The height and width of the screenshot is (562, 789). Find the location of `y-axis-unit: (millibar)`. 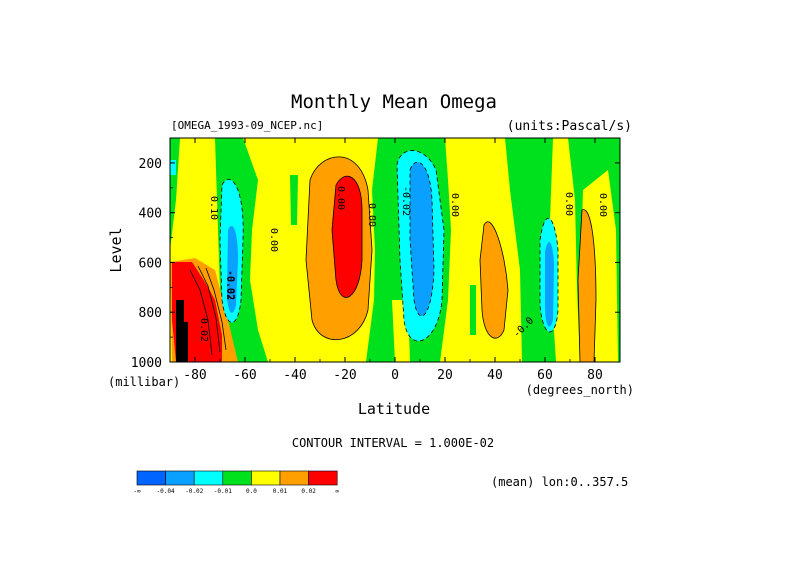

y-axis-unit: (millibar) is located at coordinates (144, 382).